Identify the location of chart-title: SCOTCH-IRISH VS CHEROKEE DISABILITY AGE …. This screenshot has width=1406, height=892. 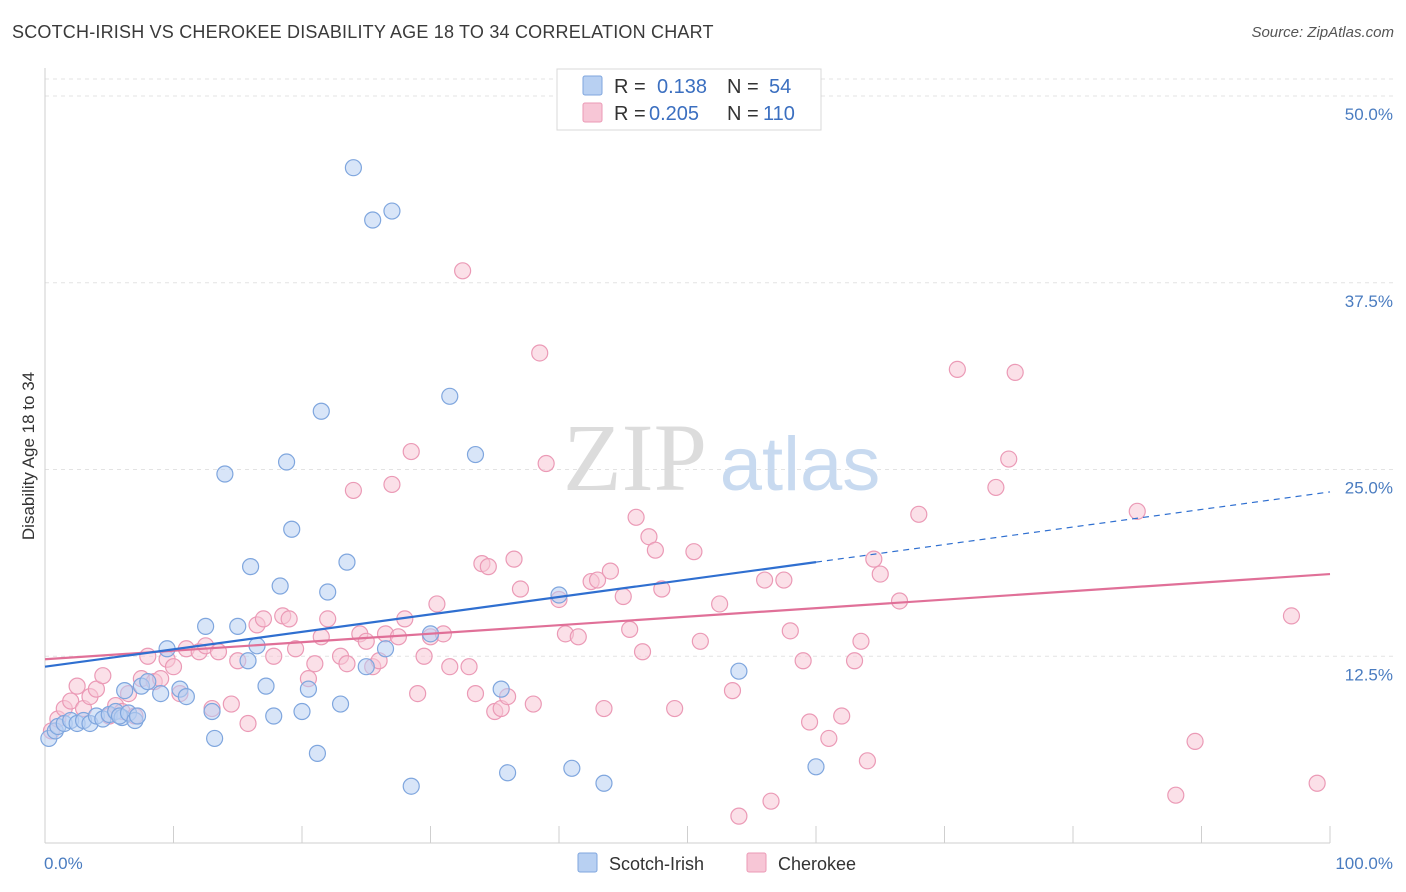
(363, 32).